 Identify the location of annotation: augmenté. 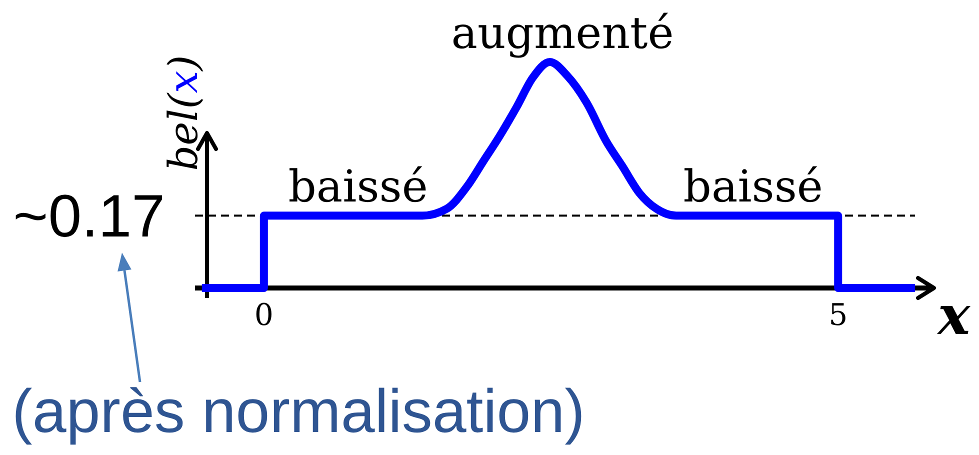
(562, 33).